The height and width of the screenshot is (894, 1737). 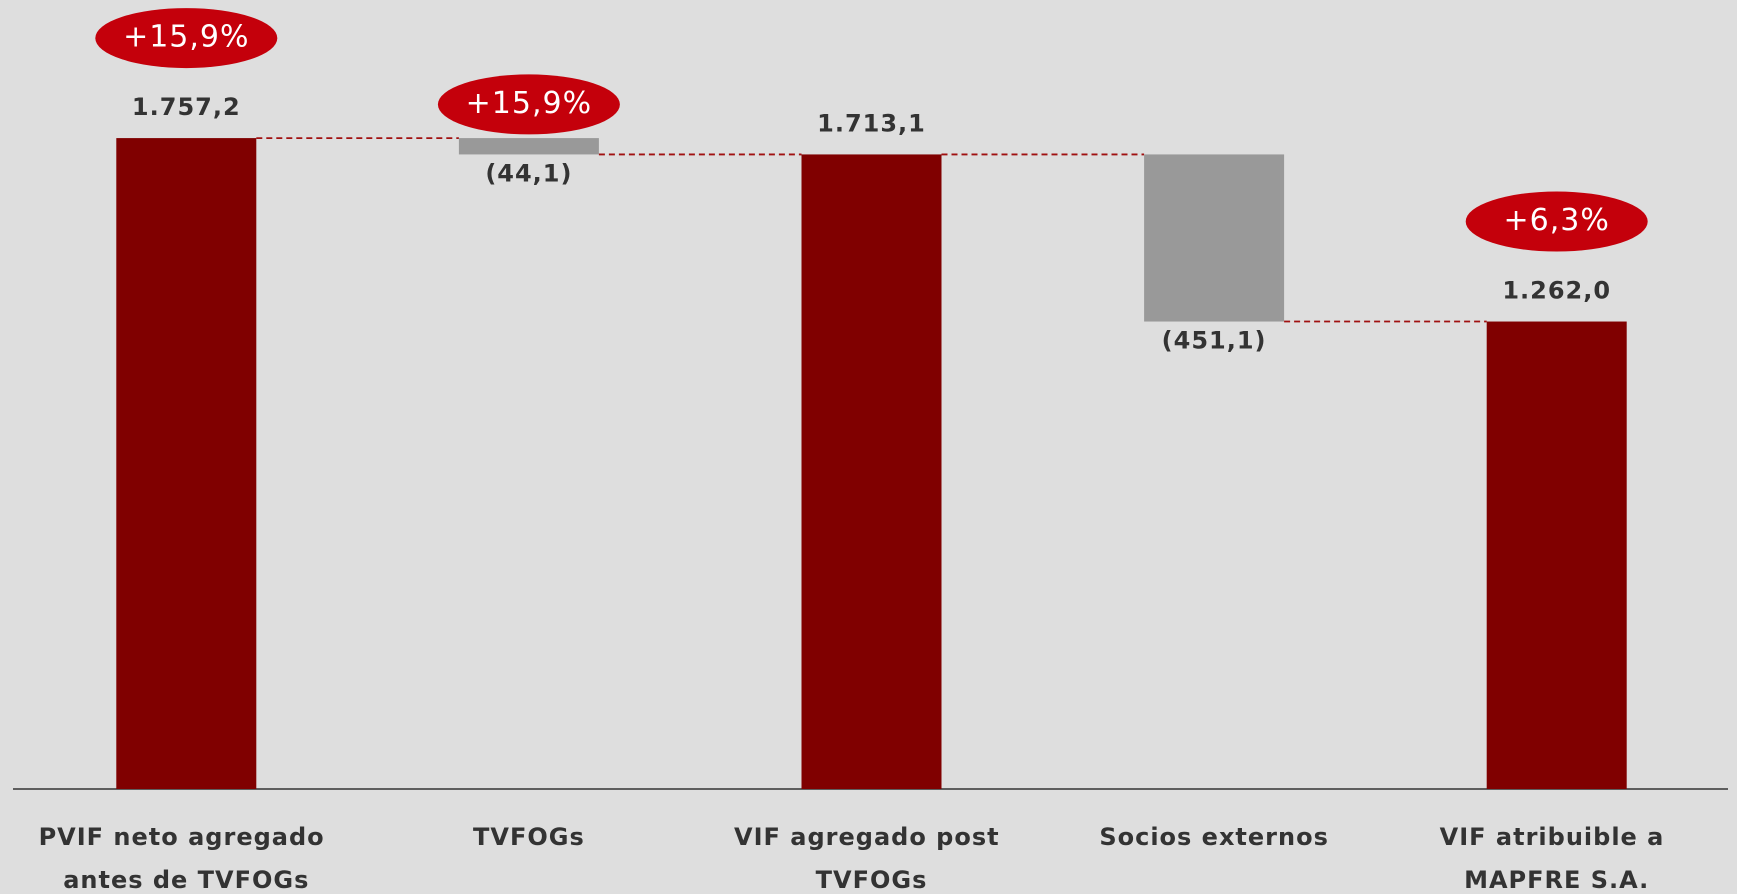 I want to click on x-tick-label-line: Socios externos, so click(x=1214, y=837).